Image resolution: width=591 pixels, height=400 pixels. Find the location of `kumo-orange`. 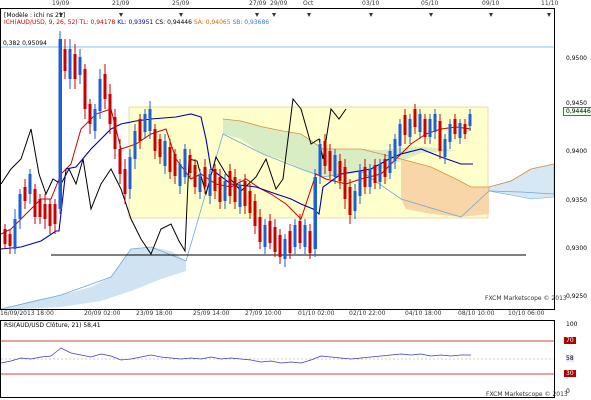

kumo-orange is located at coordinates (445, 188).